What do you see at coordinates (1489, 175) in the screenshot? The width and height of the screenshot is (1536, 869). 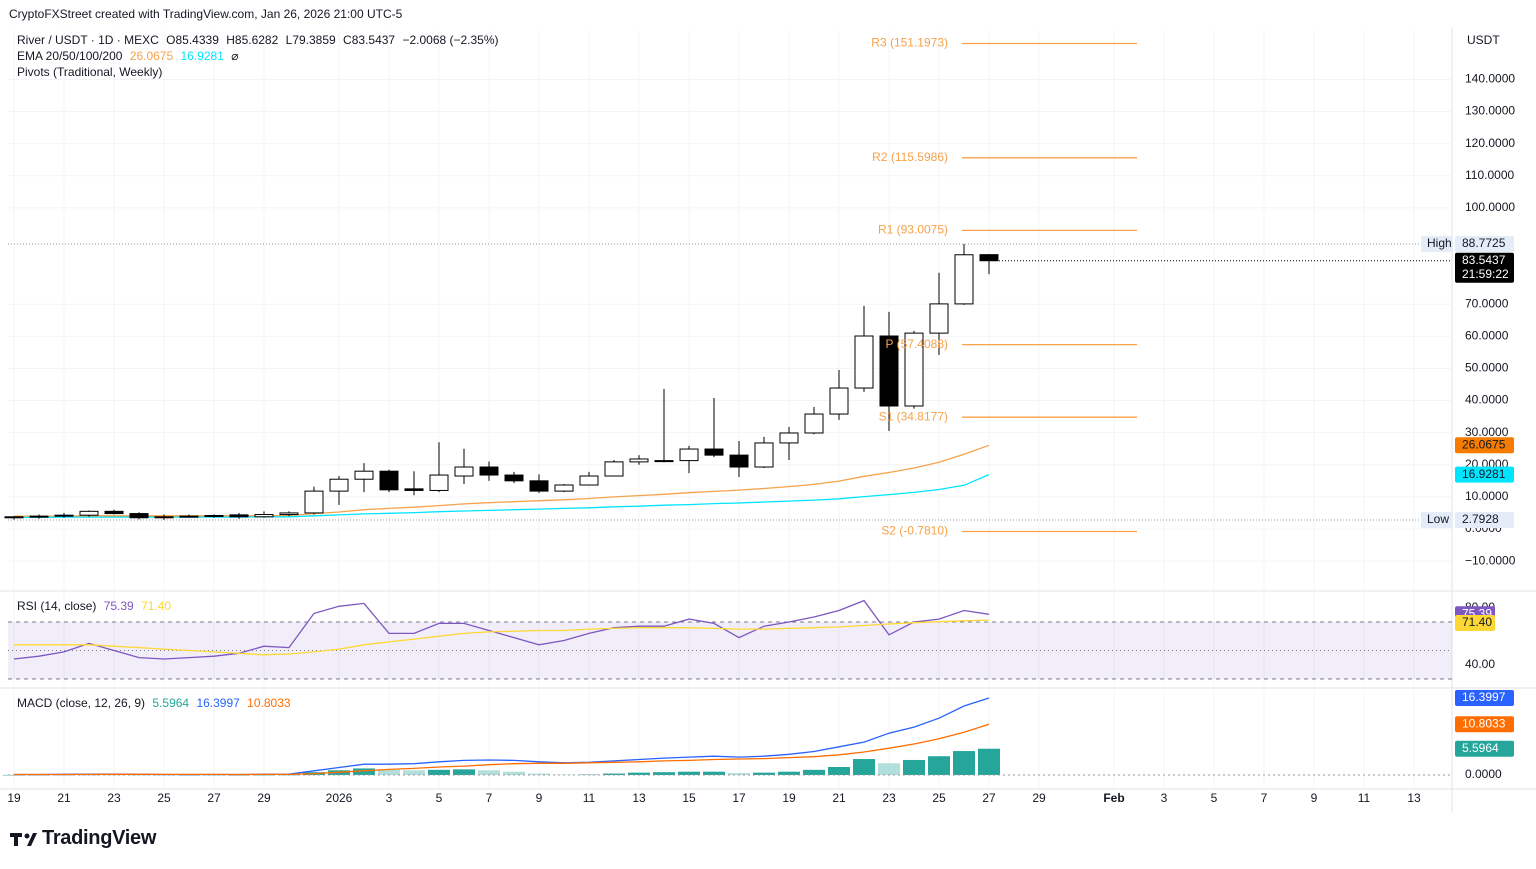 I see `y-tick-label: 110.0000` at bounding box center [1489, 175].